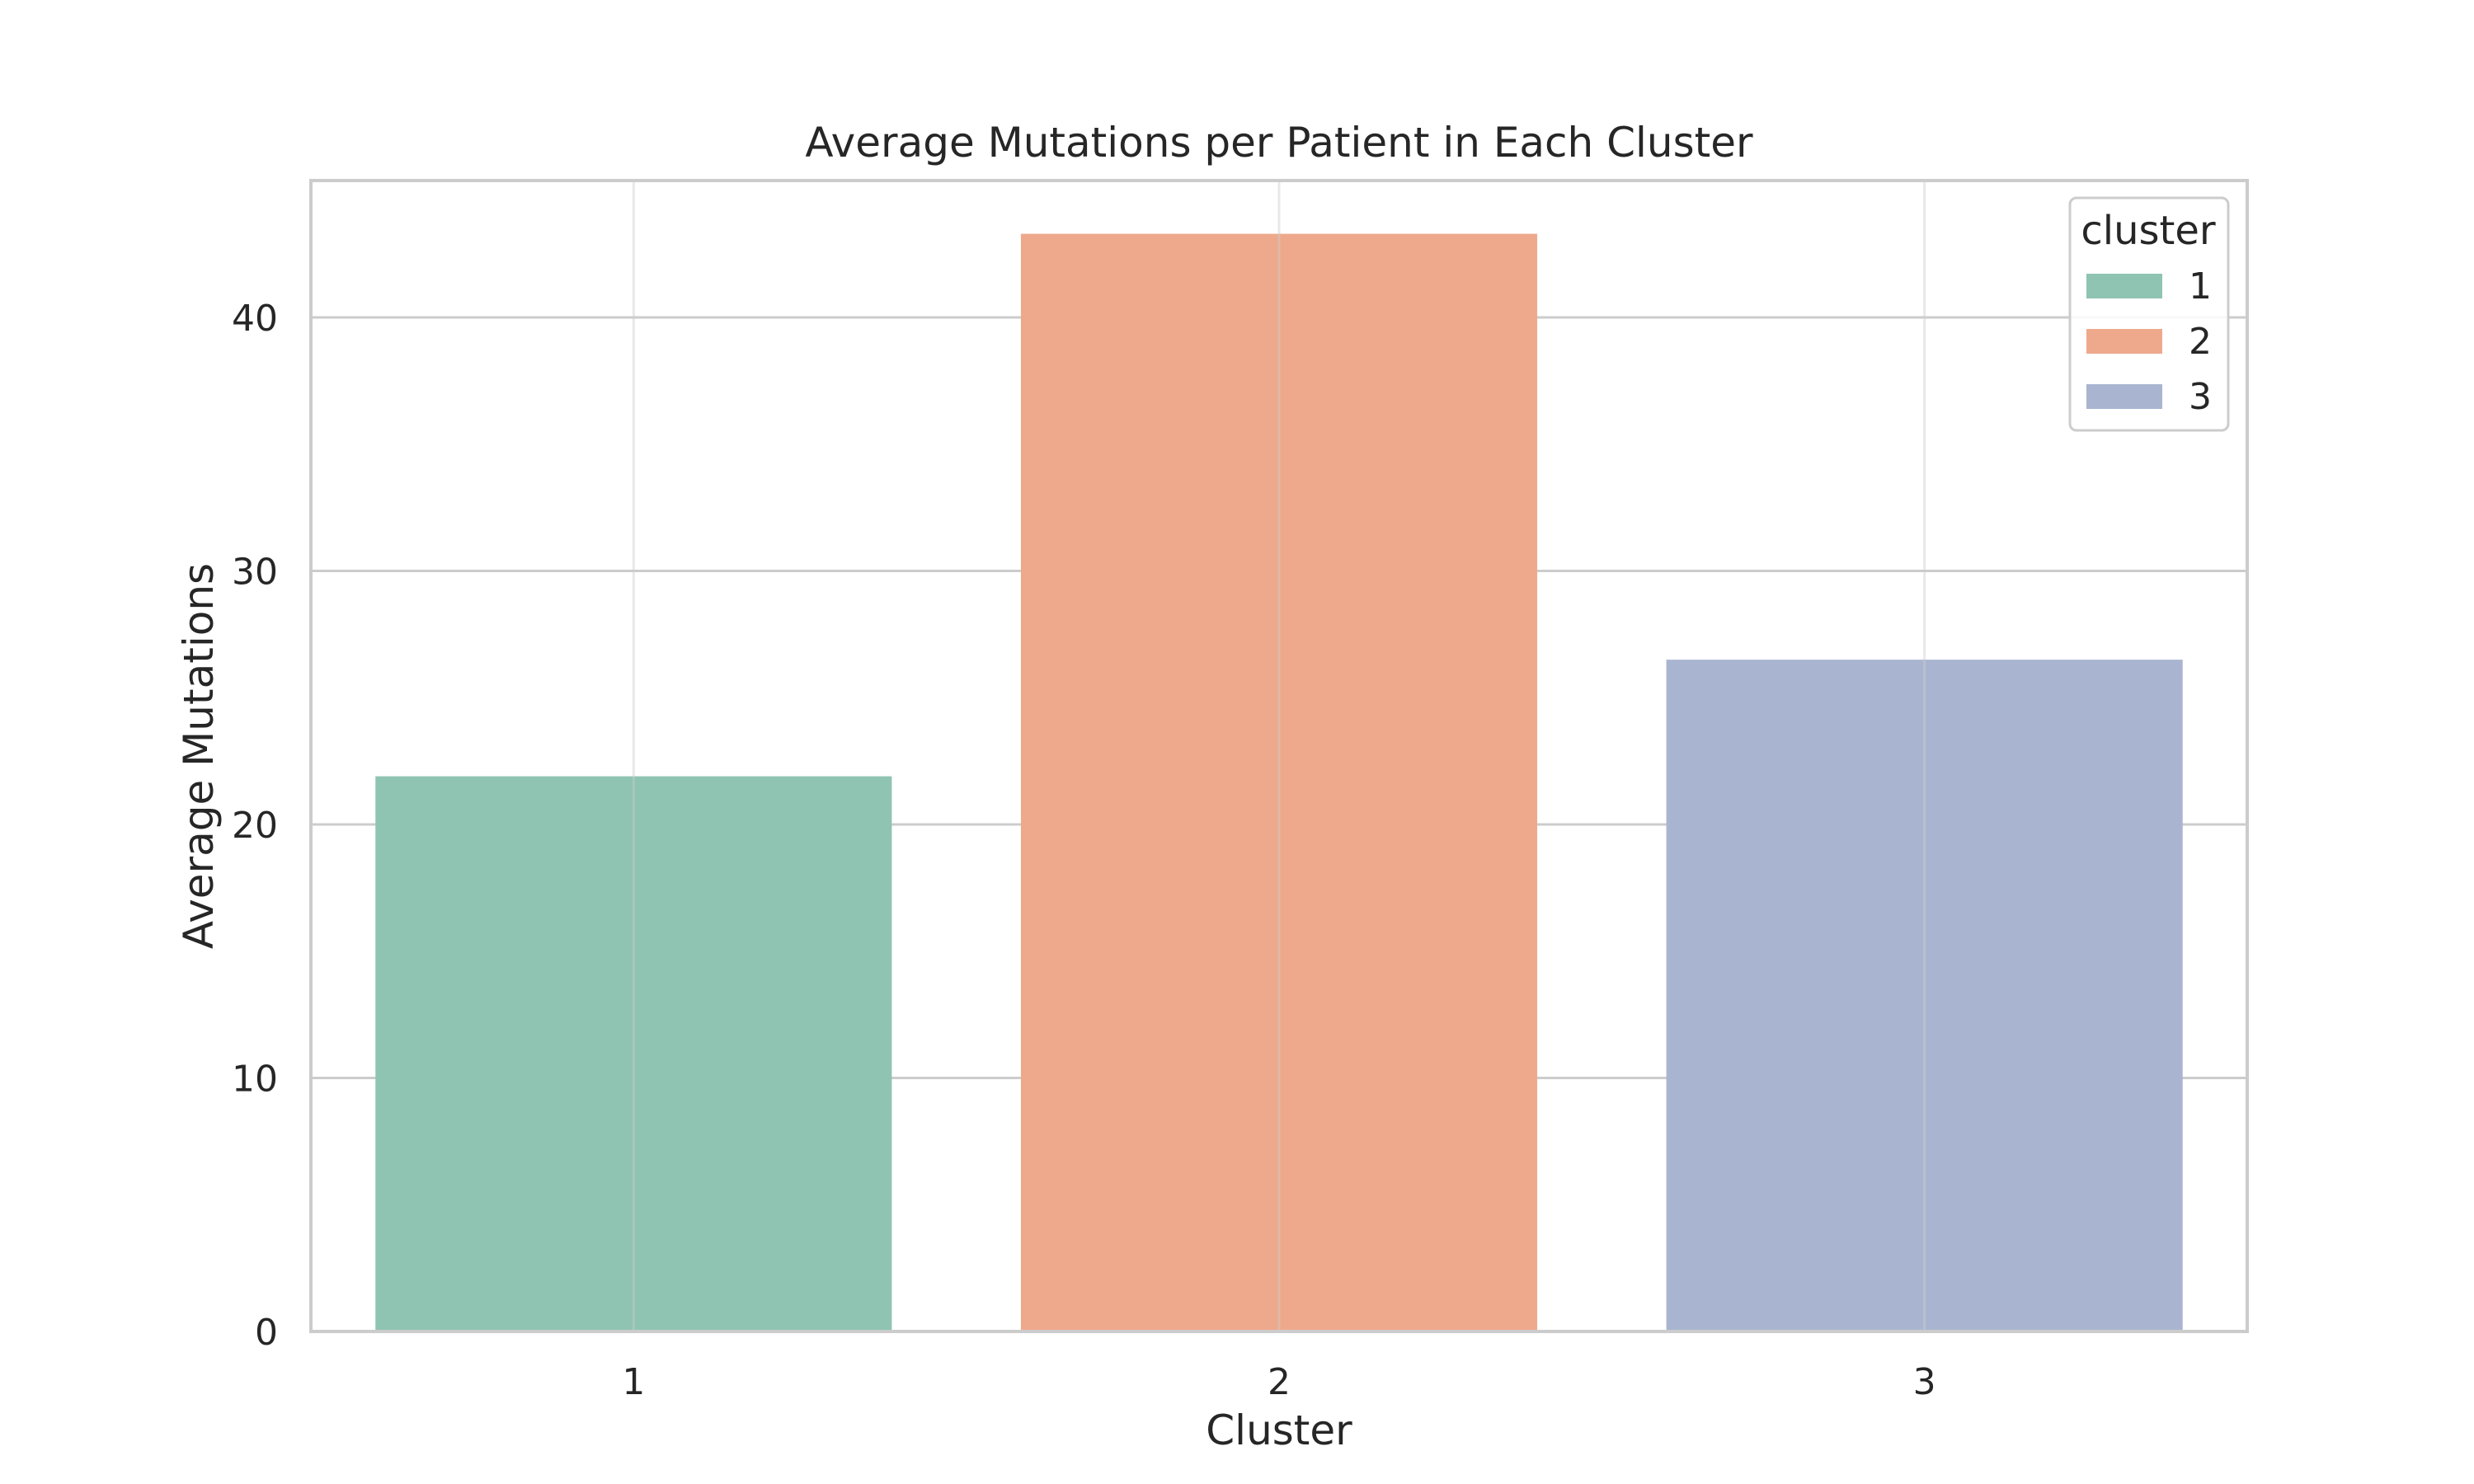  I want to click on legend-title: cluster, so click(2148, 231).